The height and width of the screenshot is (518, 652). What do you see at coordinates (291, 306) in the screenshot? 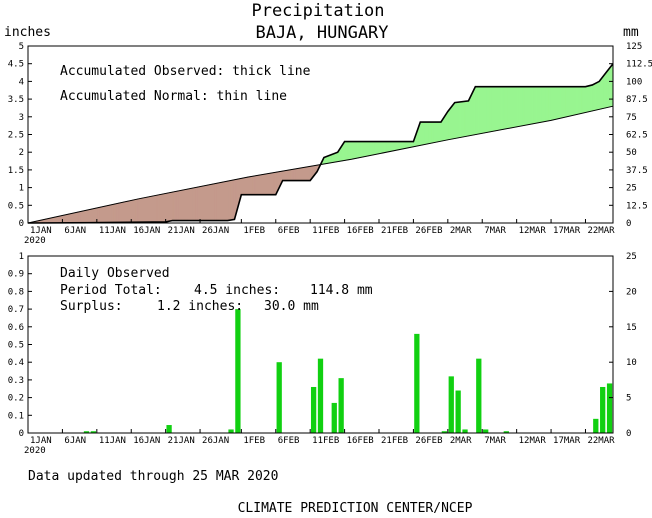
I see `surplus-mm: 30.0 mm` at bounding box center [291, 306].